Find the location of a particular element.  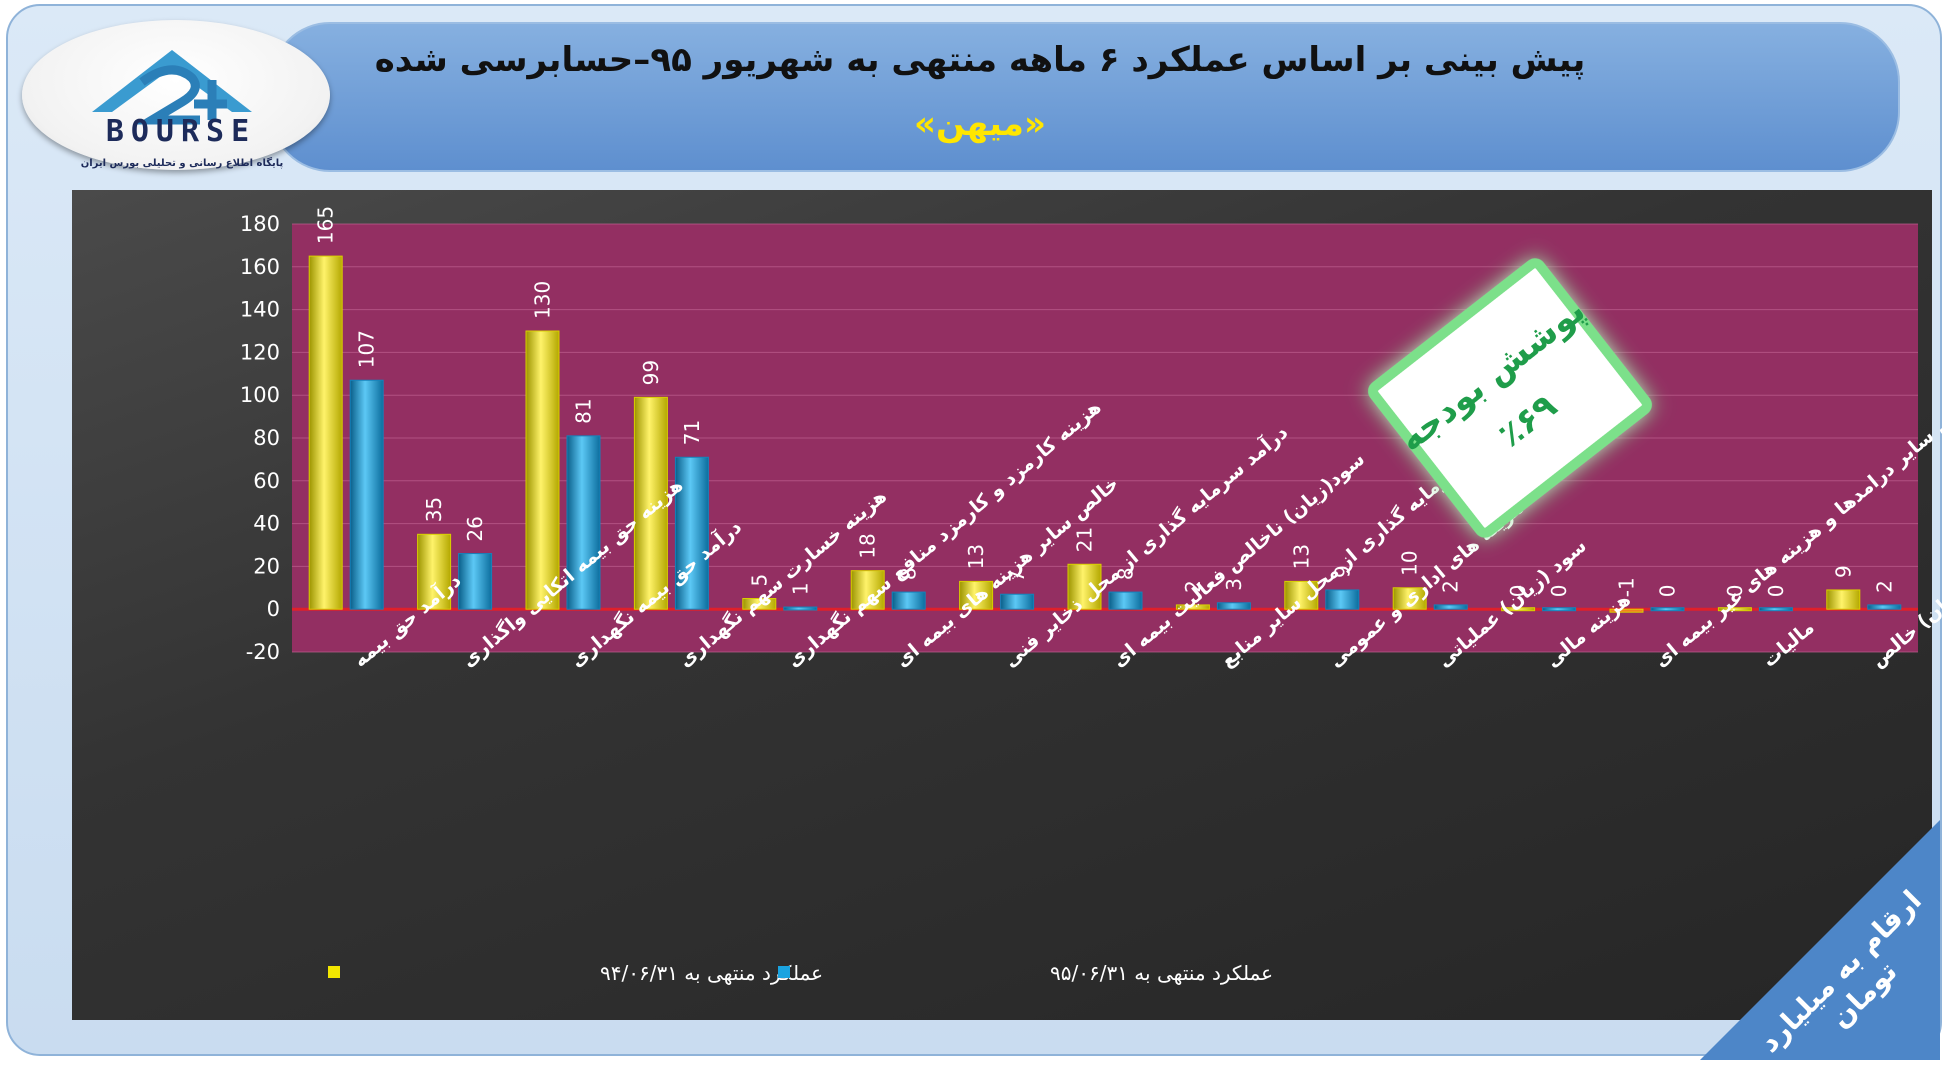

y-tick-label: 100 is located at coordinates (260, 395).